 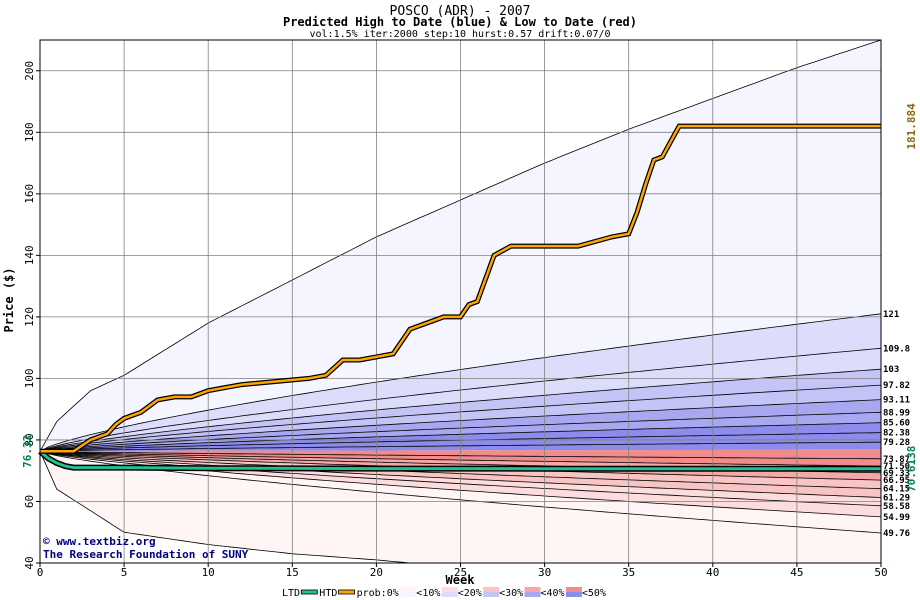 I want to click on y-axis-label: Price ($), so click(x=9, y=299).